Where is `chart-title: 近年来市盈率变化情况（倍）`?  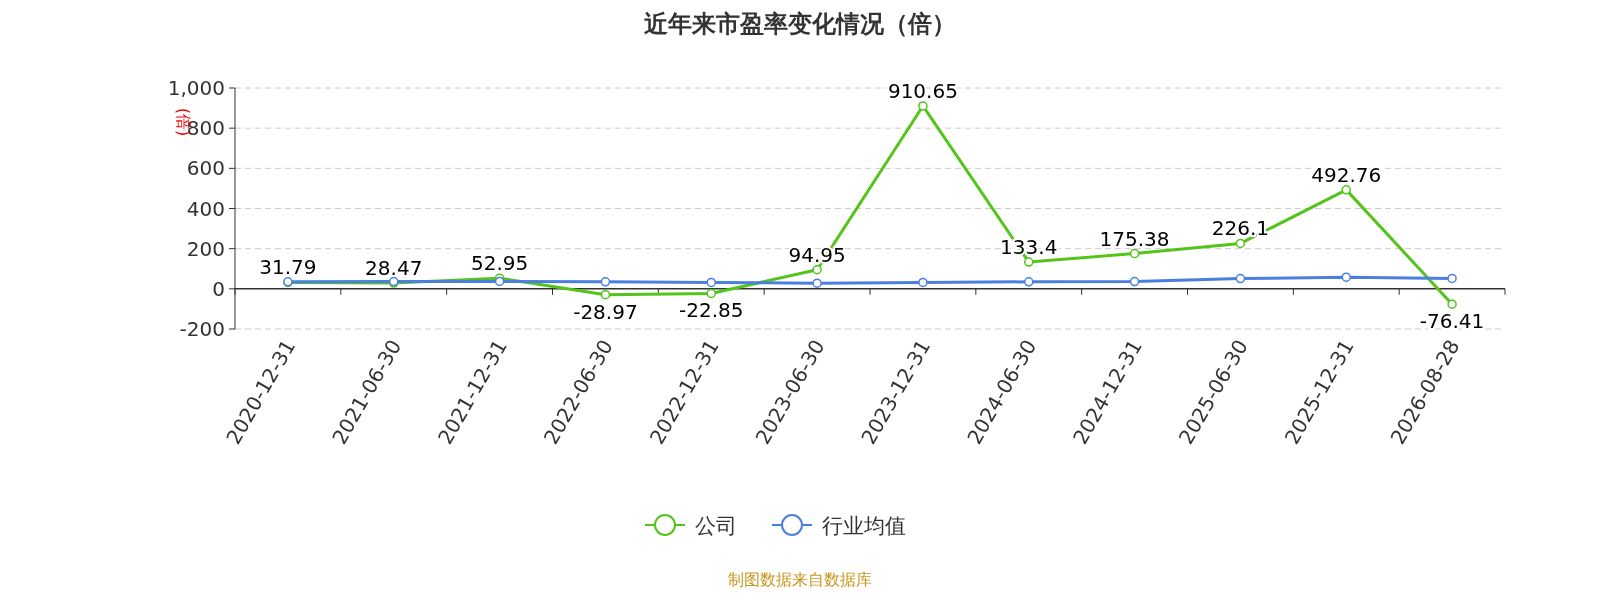
chart-title: 近年来市盈率变化情况（倍） is located at coordinates (800, 24).